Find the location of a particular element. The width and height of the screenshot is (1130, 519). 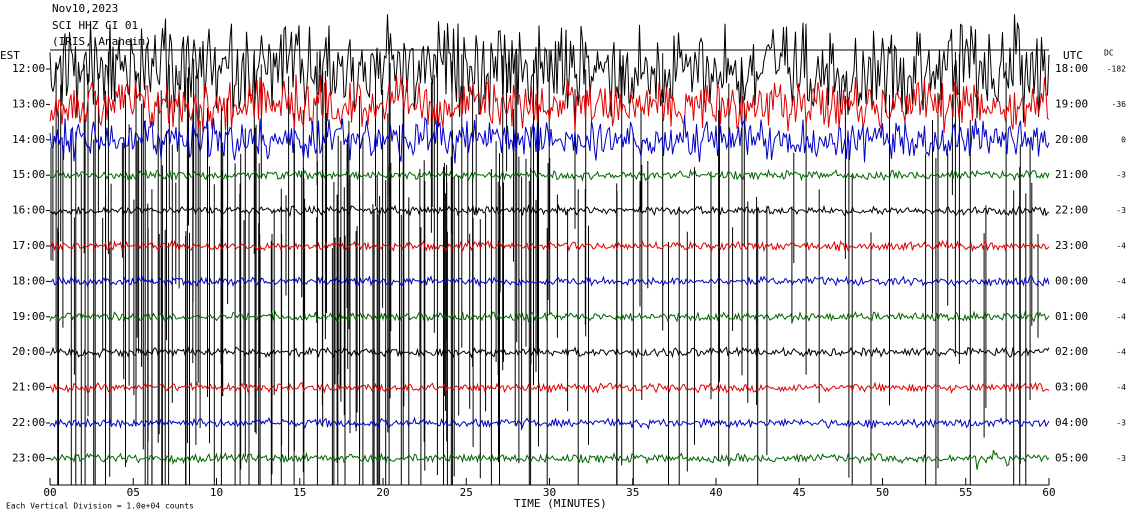

est-label: 15:00 is located at coordinates (28, 174).